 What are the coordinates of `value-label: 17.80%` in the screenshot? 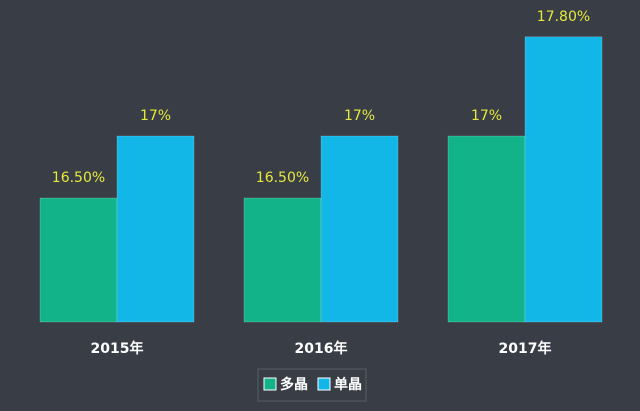 It's located at (563, 17).